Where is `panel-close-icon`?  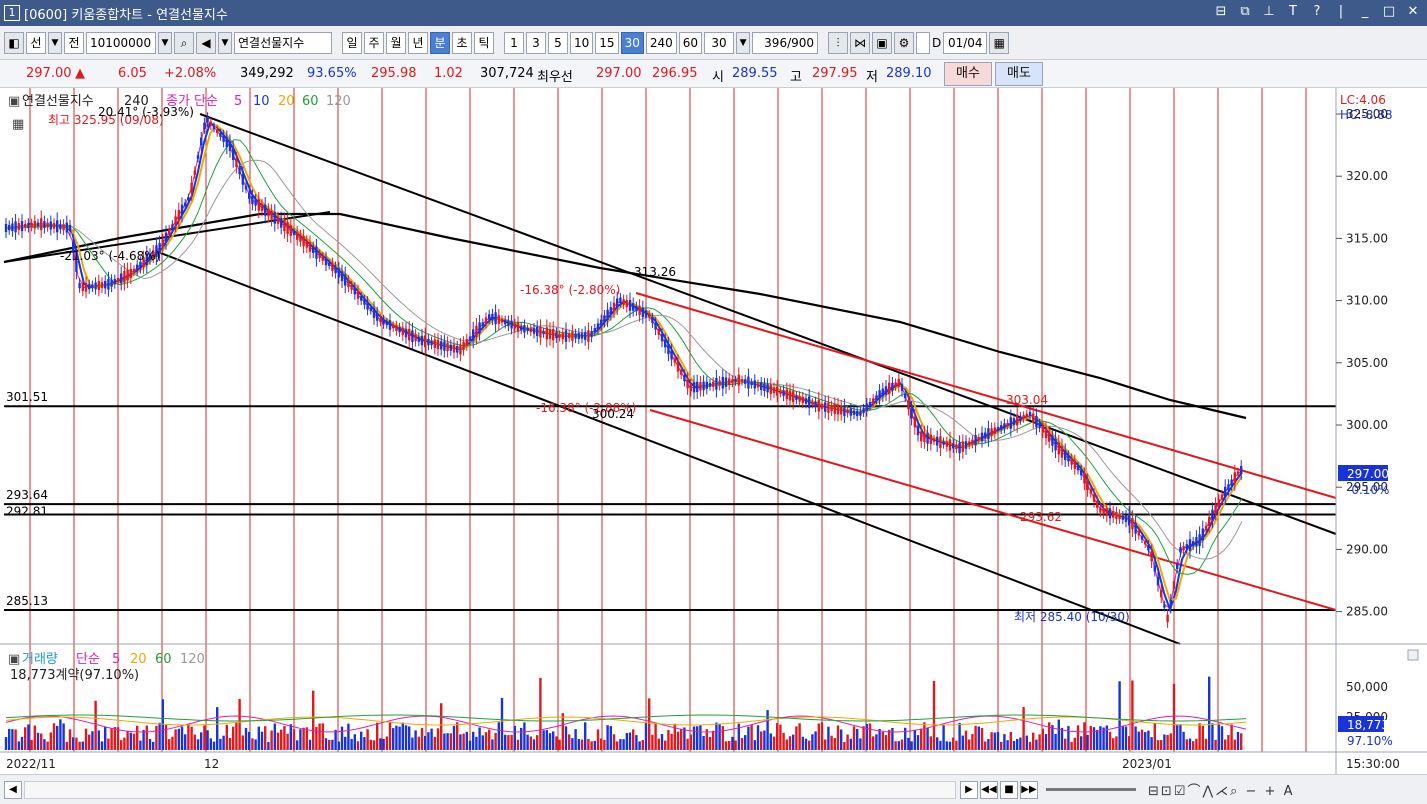
panel-close-icon is located at coordinates (1413, 655).